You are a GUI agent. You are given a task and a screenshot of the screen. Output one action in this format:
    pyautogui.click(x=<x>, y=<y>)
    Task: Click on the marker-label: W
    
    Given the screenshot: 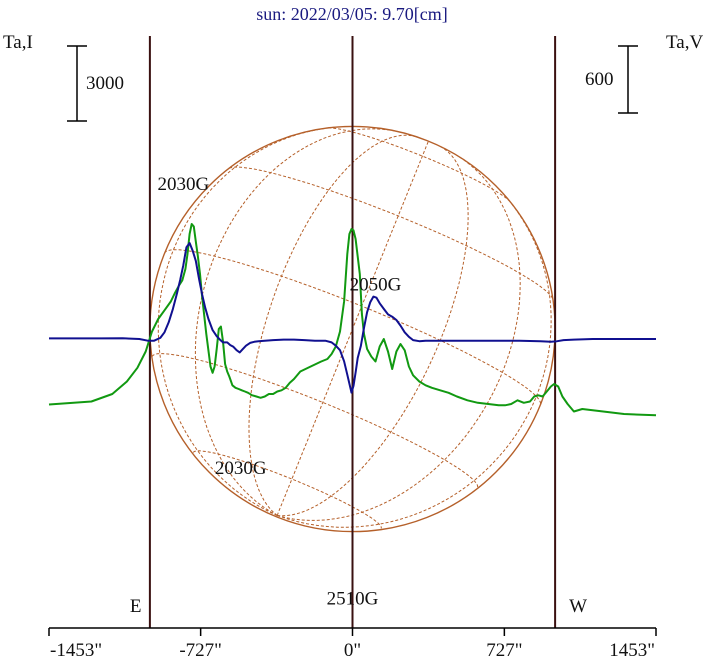 What is the action you would take?
    pyautogui.click(x=578, y=606)
    